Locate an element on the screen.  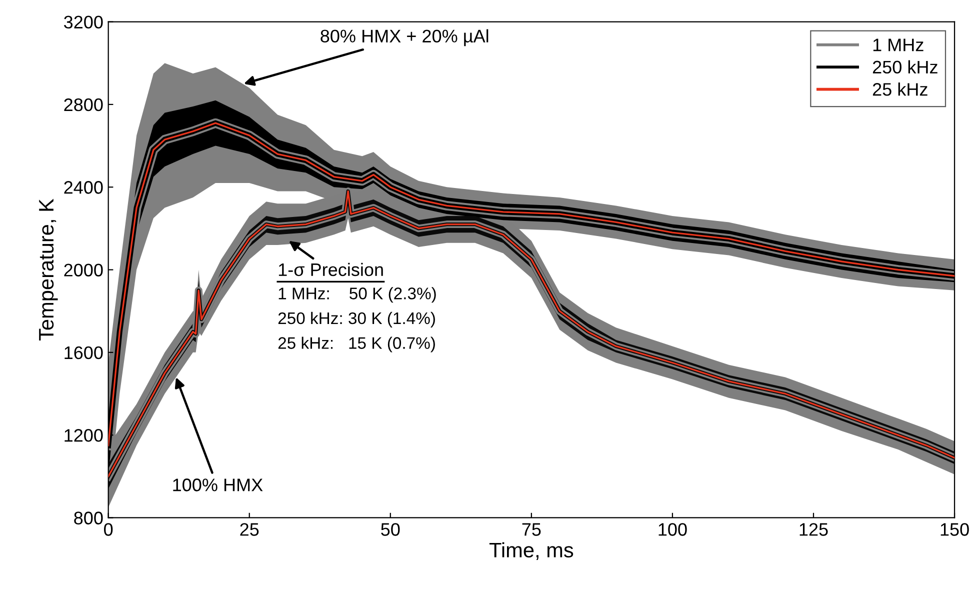
x-tick-label: 0 is located at coordinates (108, 529).